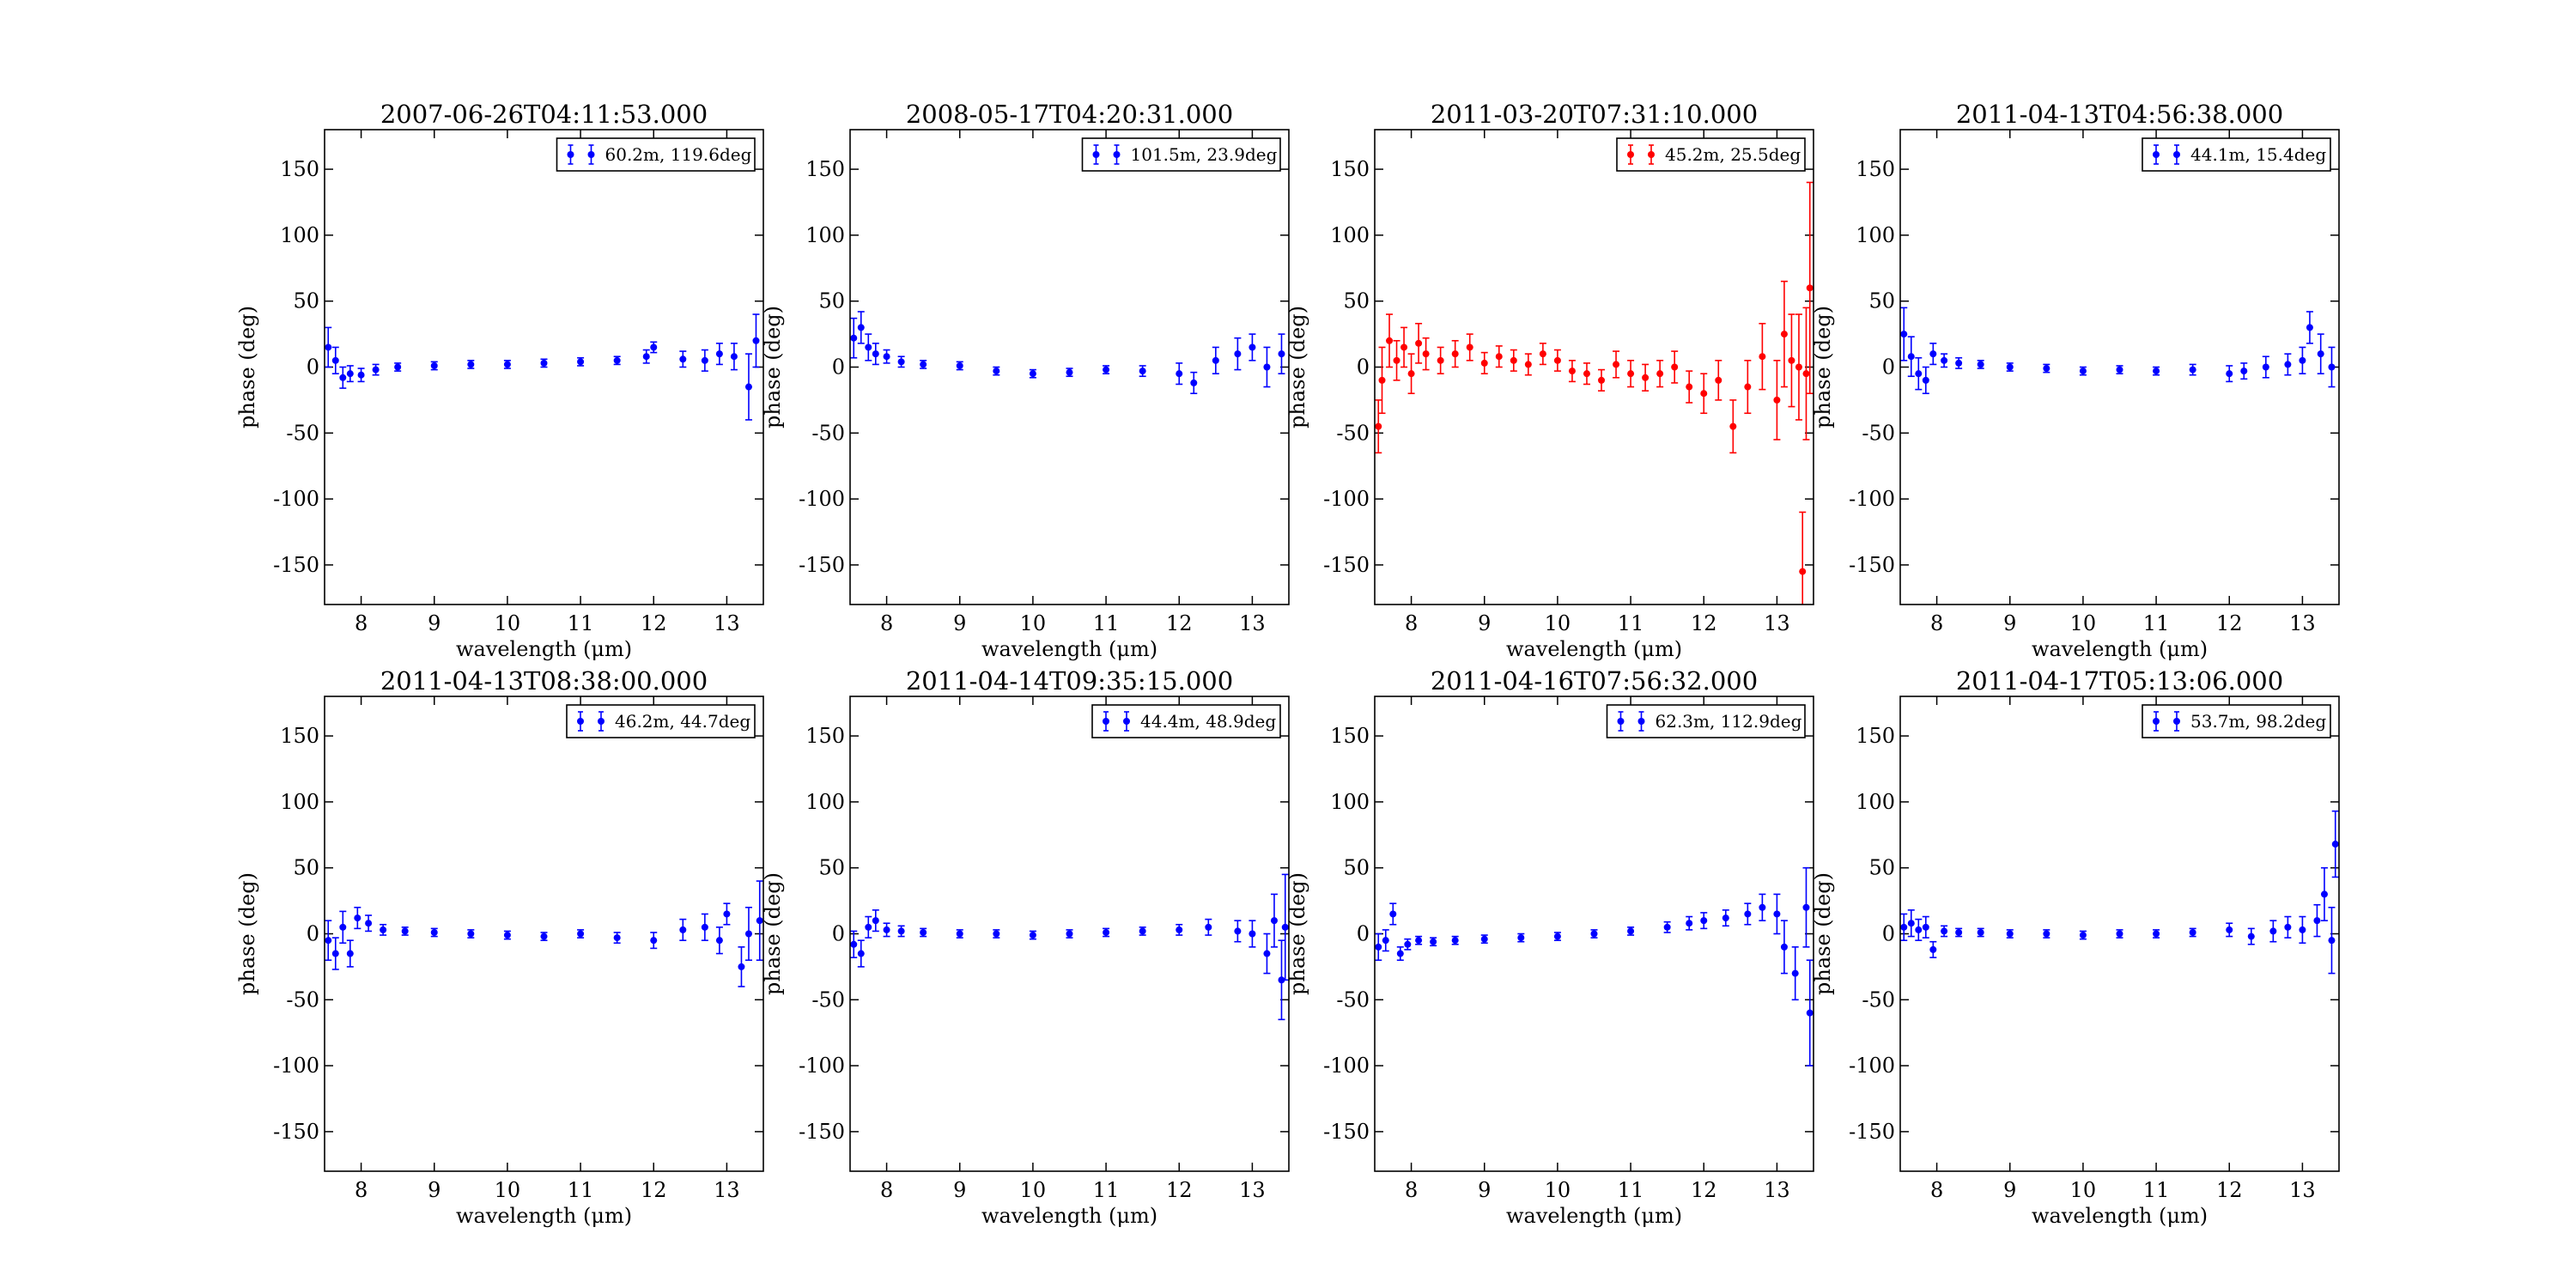  I want to click on legend: 45.2m, 25.5deg, so click(1711, 154).